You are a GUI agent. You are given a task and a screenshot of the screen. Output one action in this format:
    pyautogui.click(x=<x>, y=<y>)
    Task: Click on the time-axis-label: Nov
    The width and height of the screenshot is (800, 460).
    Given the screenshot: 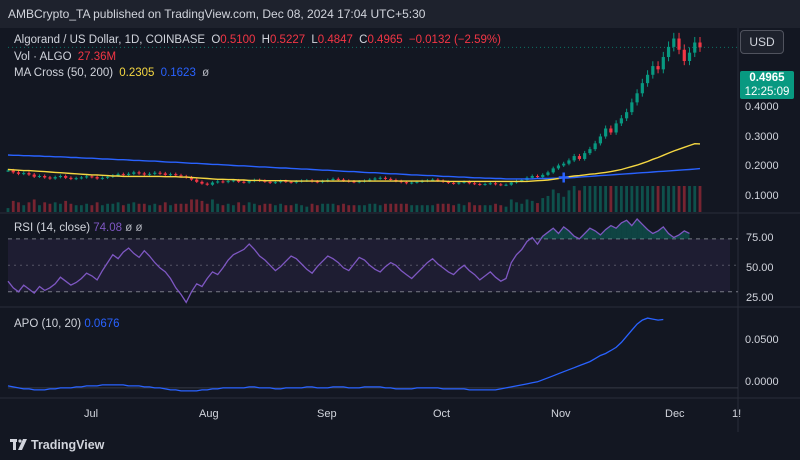 What is the action you would take?
    pyautogui.click(x=561, y=414)
    